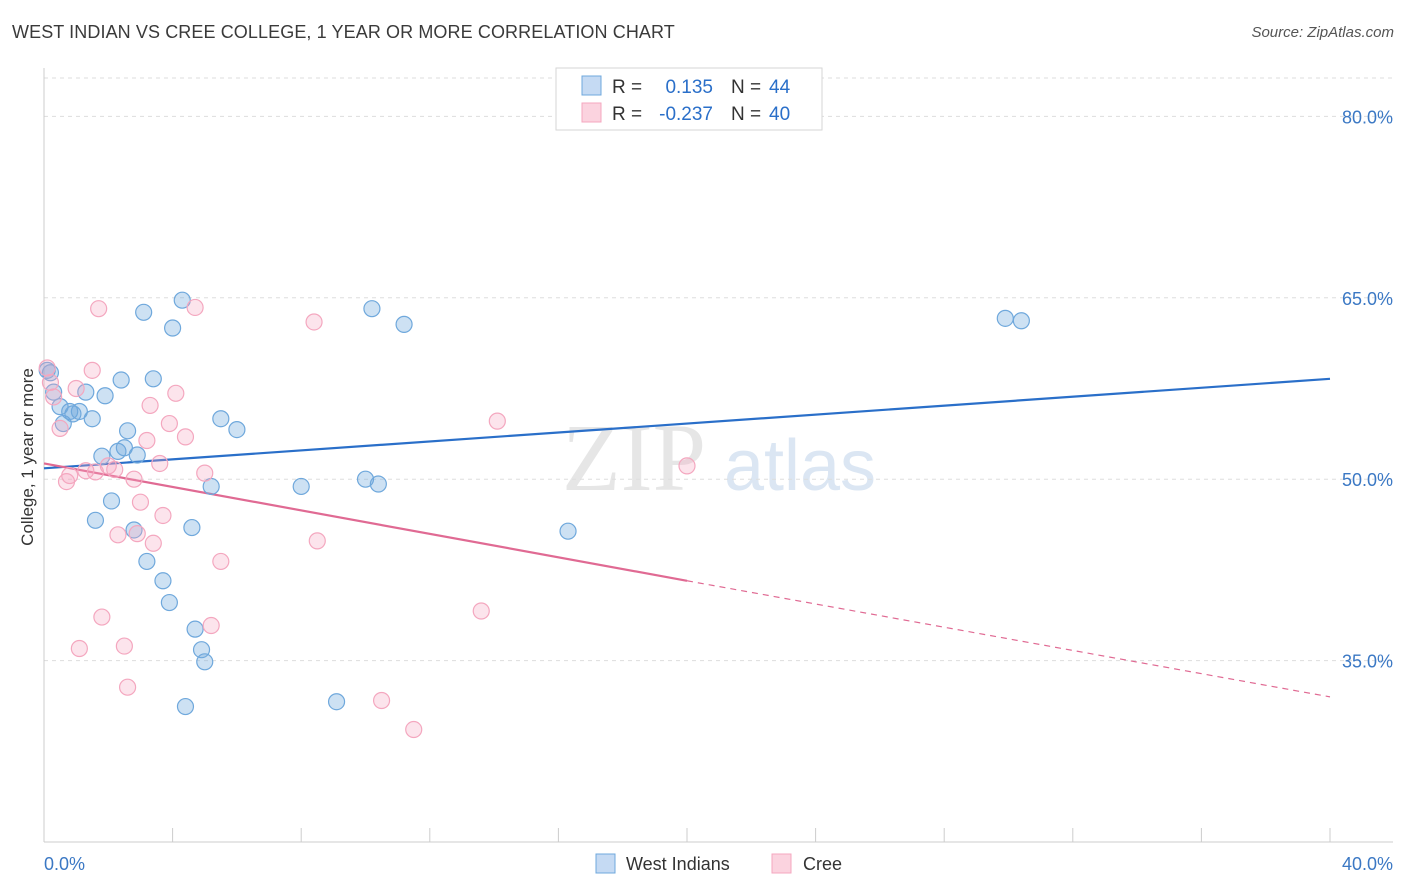 The height and width of the screenshot is (892, 1406). I want to click on trend-line-cree, so click(365, 522).